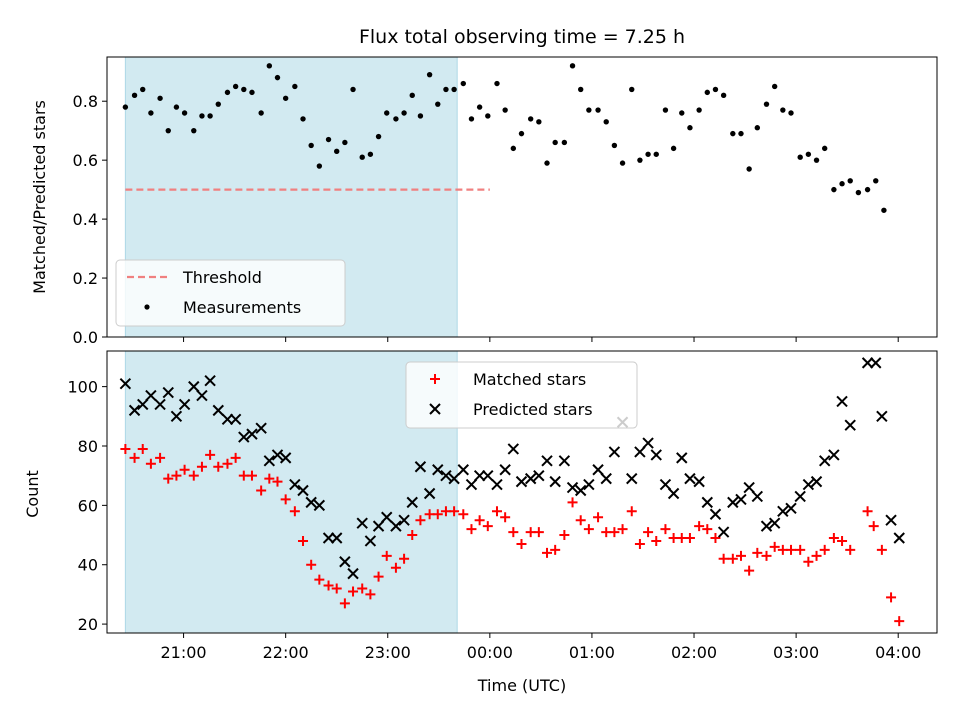 Image resolution: width=960 pixels, height=720 pixels. What do you see at coordinates (242, 307) in the screenshot?
I see `legend-measurements-label: Measurements` at bounding box center [242, 307].